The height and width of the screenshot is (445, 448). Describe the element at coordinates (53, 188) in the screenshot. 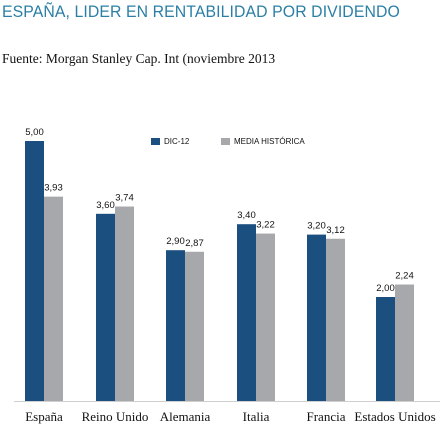

I see `data-label-media-historica-0: 3,93` at that location.